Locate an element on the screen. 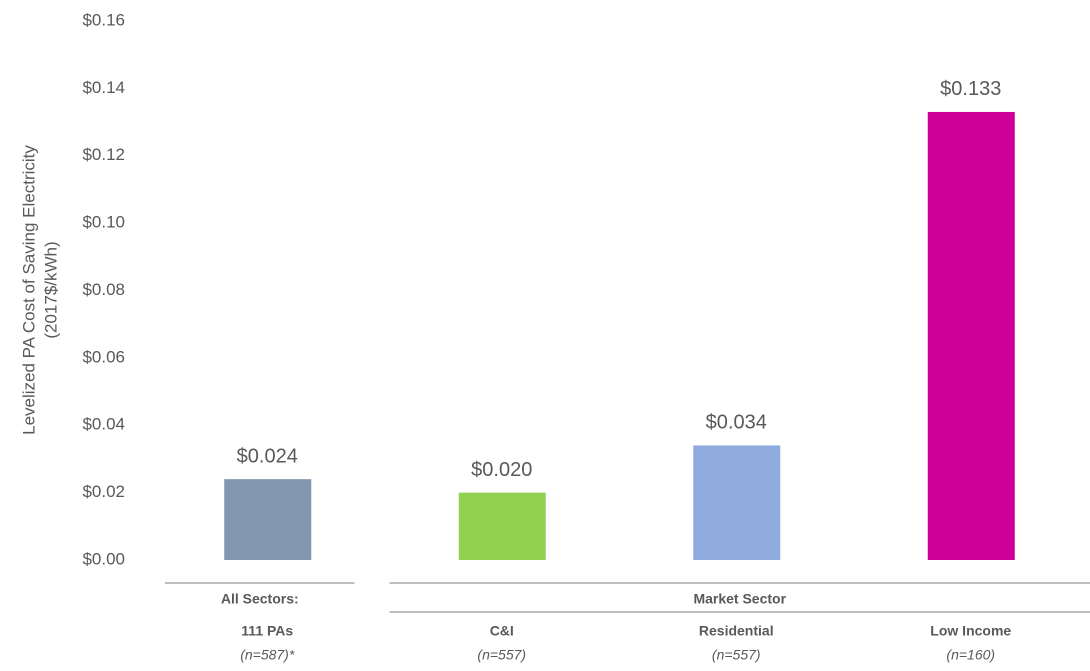 This screenshot has height=671, width=1090. x-tick-label: Low Income is located at coordinates (970, 631).